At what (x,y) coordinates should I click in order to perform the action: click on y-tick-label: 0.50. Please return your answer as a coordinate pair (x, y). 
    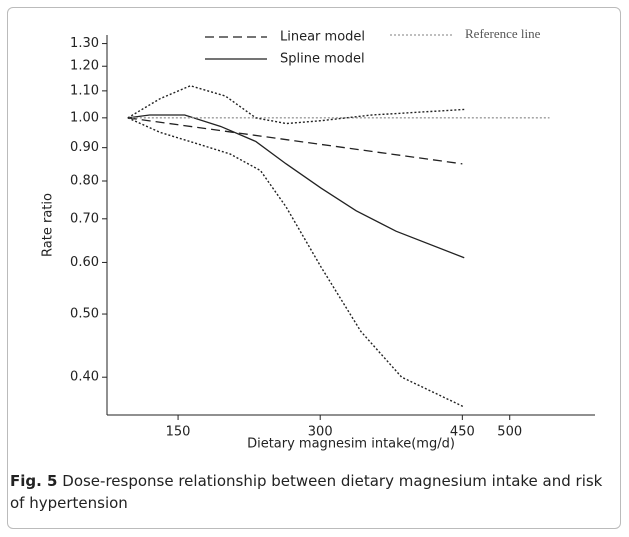
    Looking at the image, I should click on (84, 314).